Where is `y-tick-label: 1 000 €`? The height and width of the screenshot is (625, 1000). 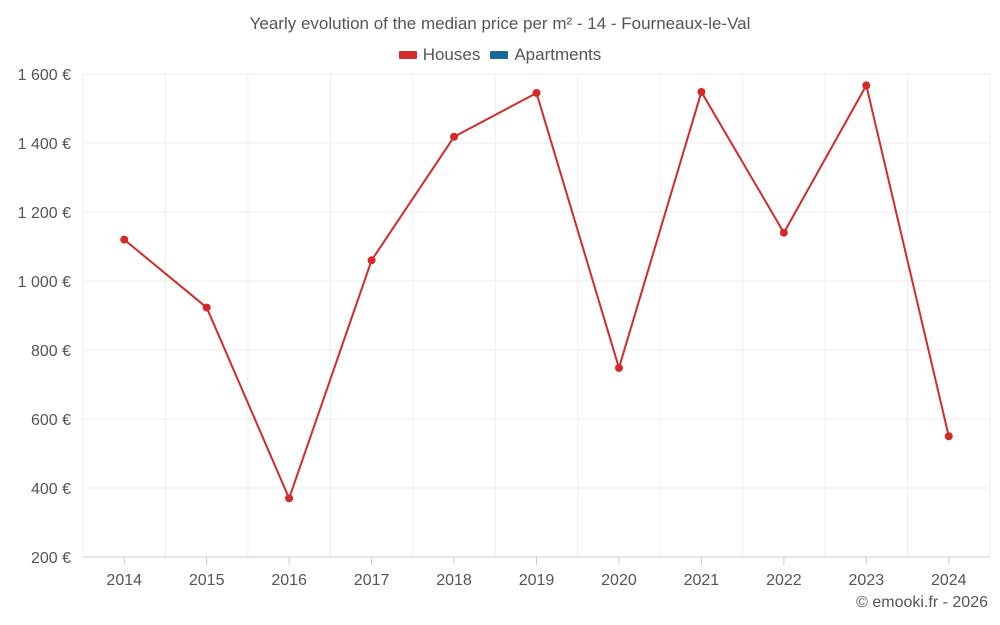 y-tick-label: 1 000 € is located at coordinates (44, 282).